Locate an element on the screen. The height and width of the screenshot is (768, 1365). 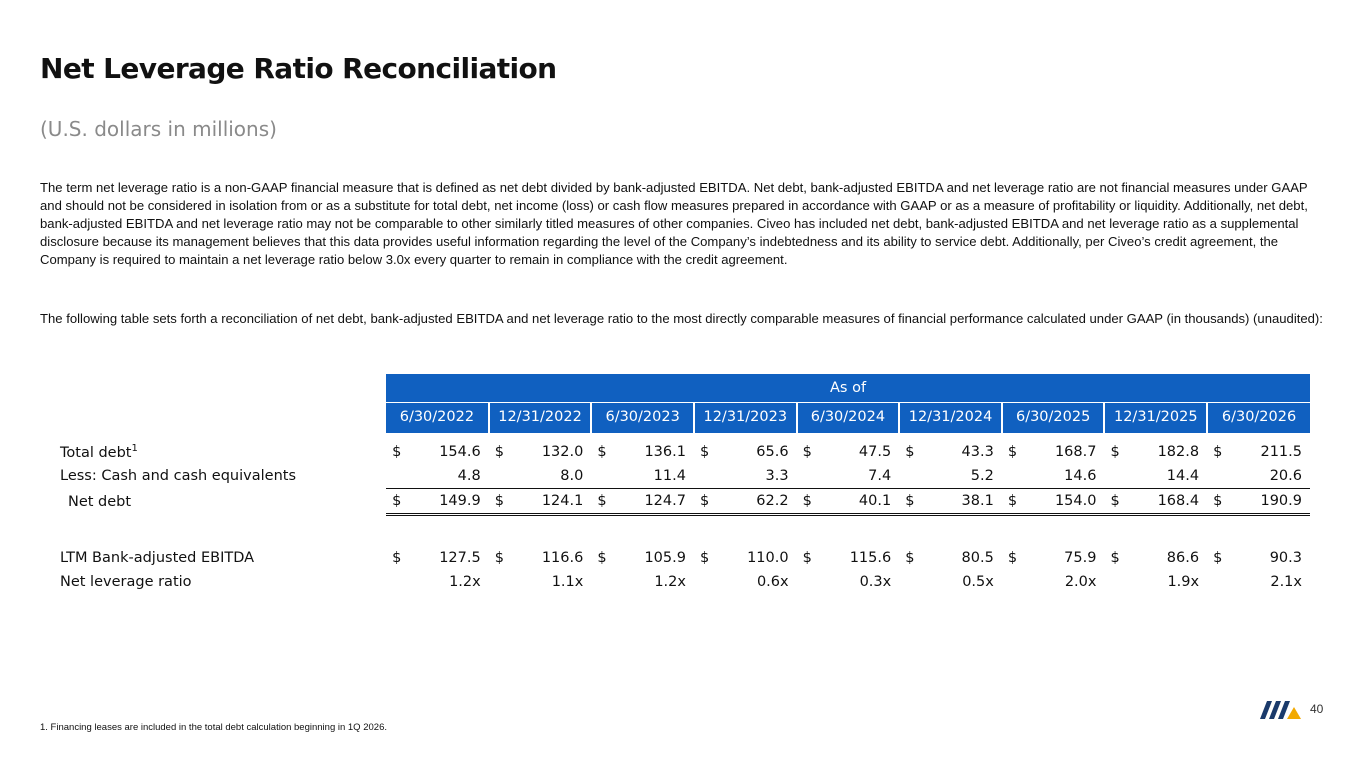
table-cell-value: 211.5 is located at coordinates (1281, 452).